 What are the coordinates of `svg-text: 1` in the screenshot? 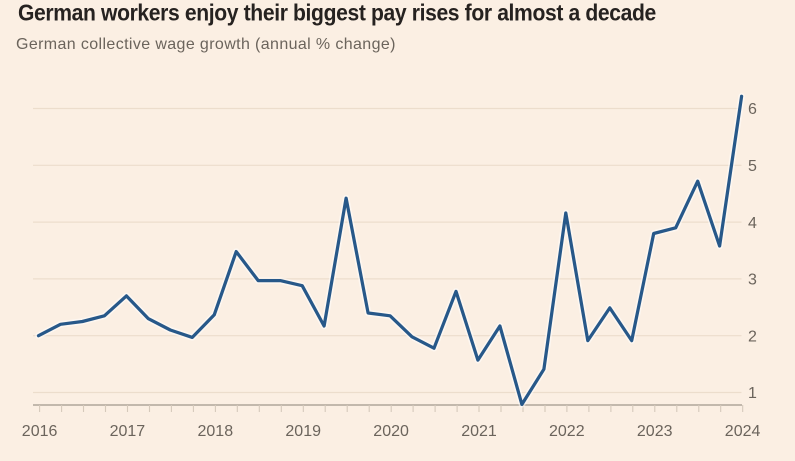 It's located at (752, 393).